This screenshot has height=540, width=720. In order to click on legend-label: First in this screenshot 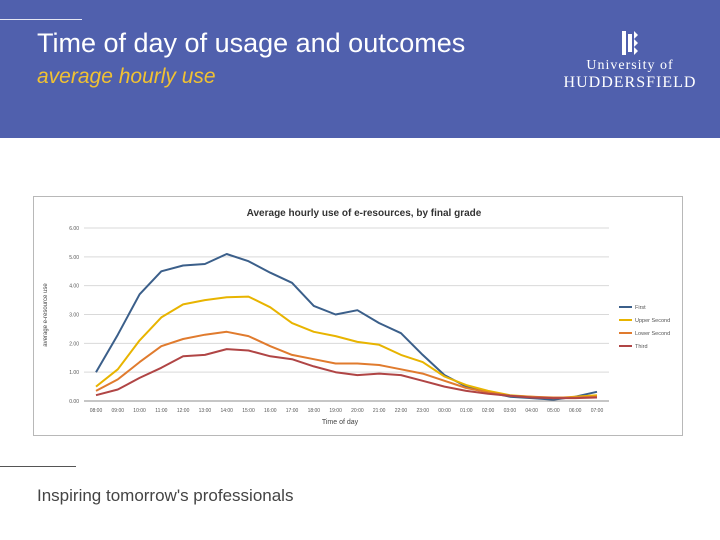, I will do `click(640, 308)`.